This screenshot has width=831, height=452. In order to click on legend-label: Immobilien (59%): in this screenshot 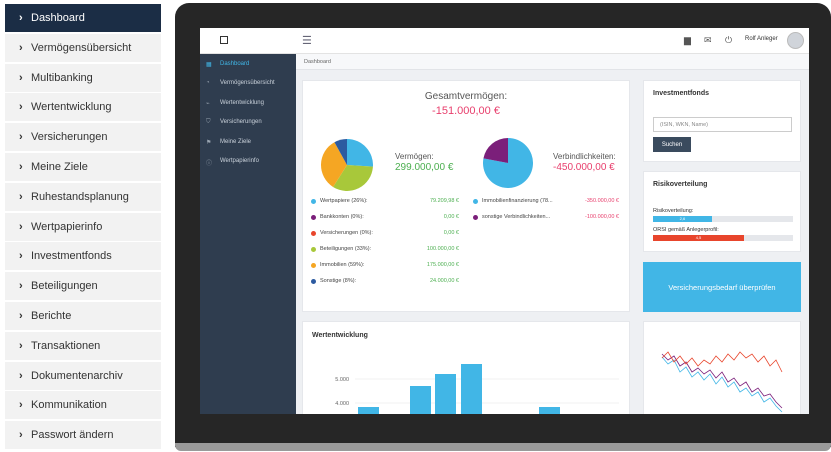, I will do `click(342, 265)`.